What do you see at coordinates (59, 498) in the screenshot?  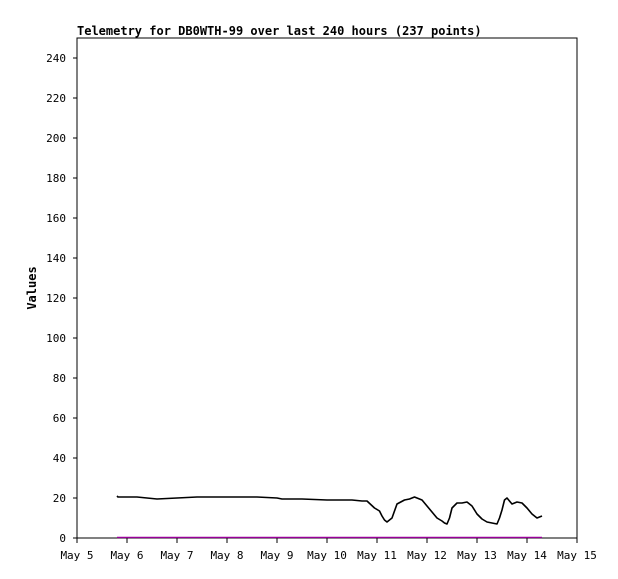 I see `y-tick-label: 20` at bounding box center [59, 498].